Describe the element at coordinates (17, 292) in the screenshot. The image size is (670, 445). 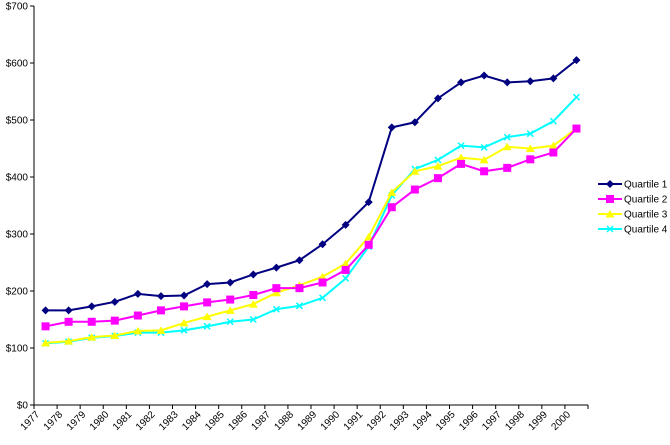
I see `y-tick-label: $200` at that location.